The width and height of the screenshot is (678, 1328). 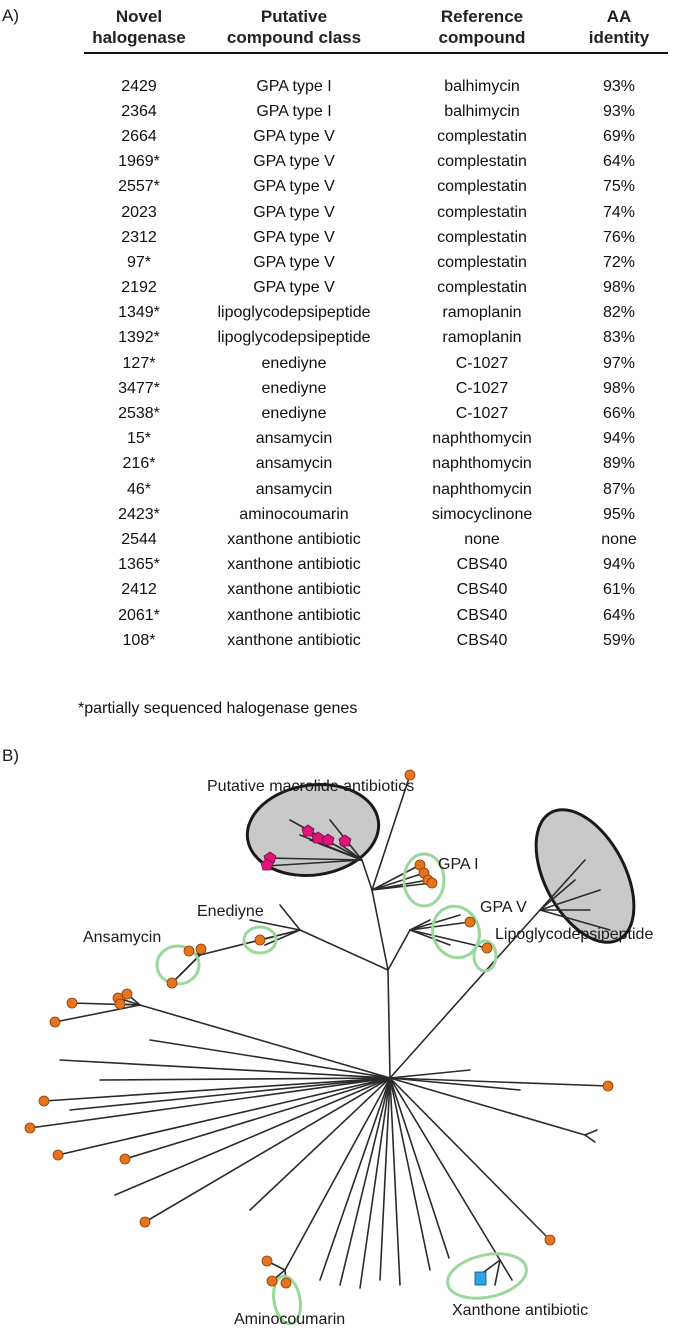 I want to click on cell-halogenase-id: 15*, so click(x=139, y=439).